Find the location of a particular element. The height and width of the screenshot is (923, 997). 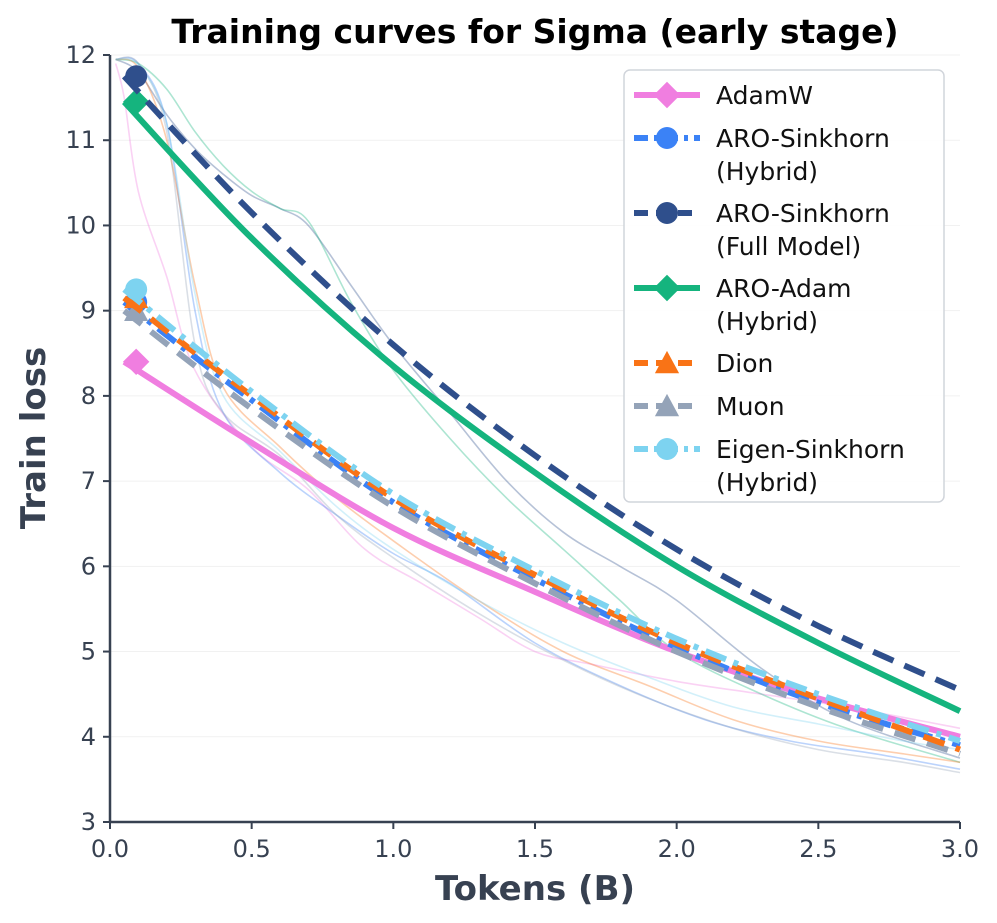

y-ticks: 3 4 5 6 7 8 9 10 11 12 is located at coordinates (87, 438).